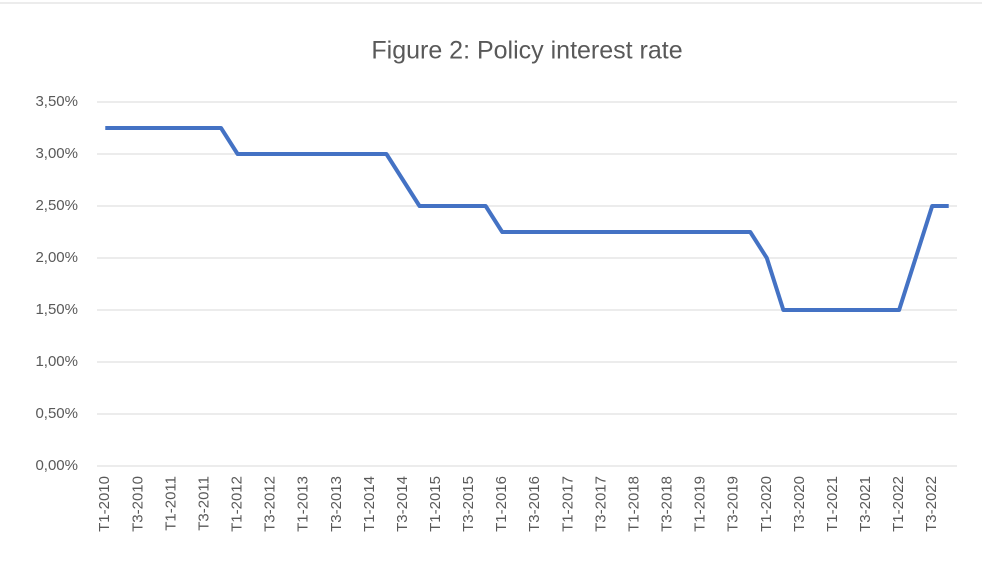 This screenshot has width=982, height=579. I want to click on x-tick-label: T1-2020, so click(766, 504).